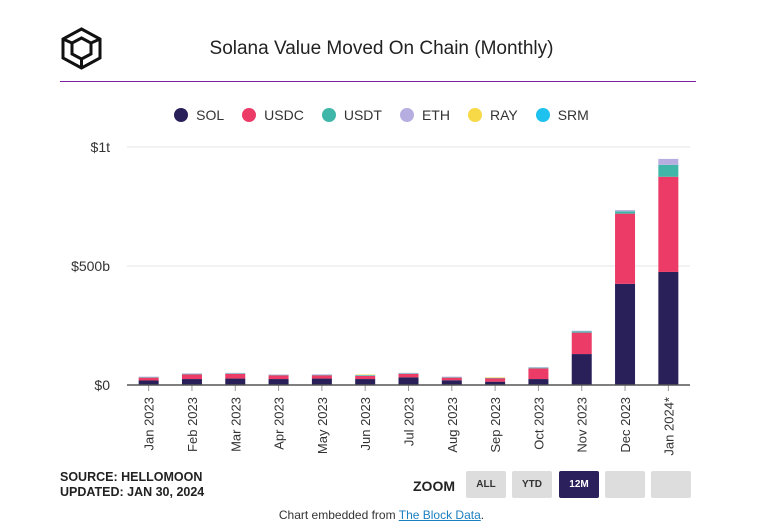 This screenshot has width=763, height=527. Describe the element at coordinates (482, 515) in the screenshot. I see `embed-suffix: .` at that location.